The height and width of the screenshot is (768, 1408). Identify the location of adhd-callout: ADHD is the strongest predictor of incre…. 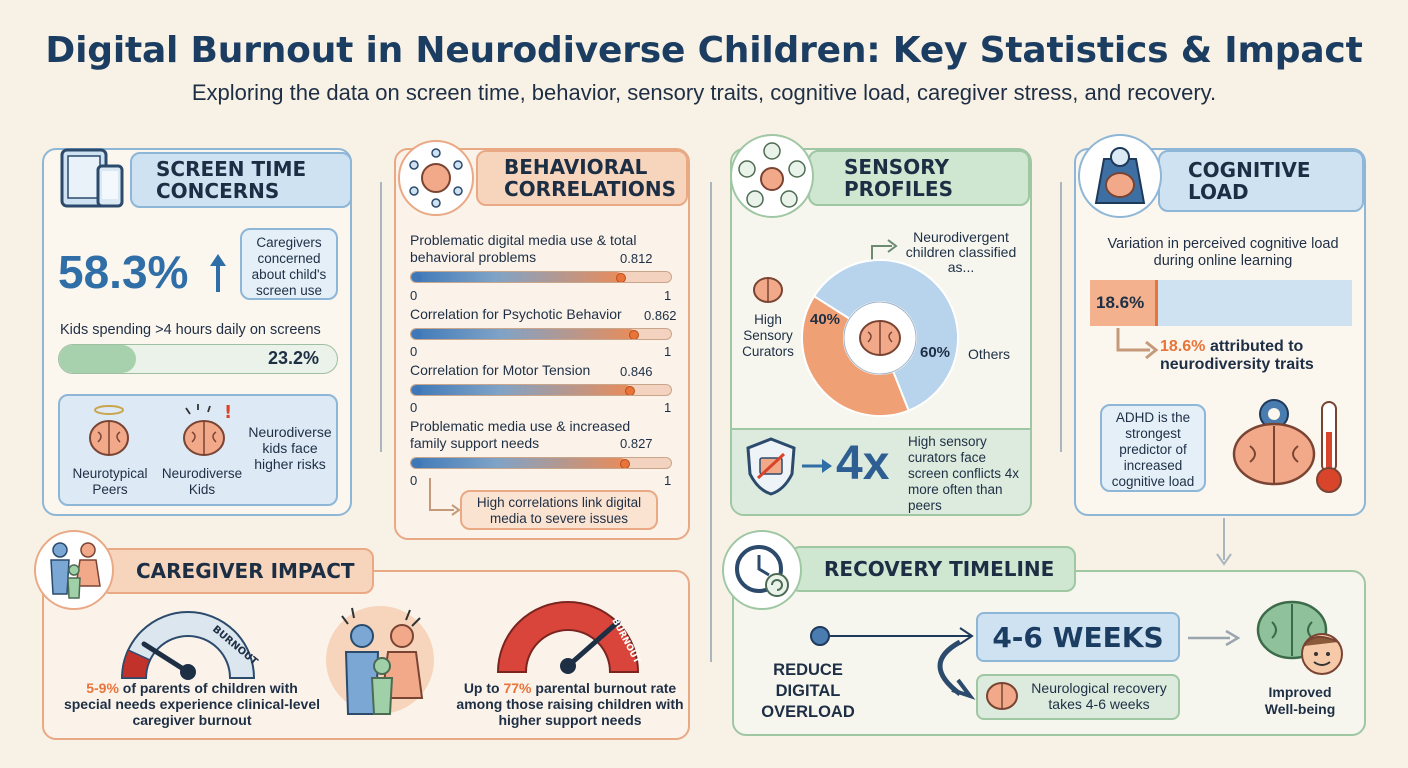
(1153, 448).